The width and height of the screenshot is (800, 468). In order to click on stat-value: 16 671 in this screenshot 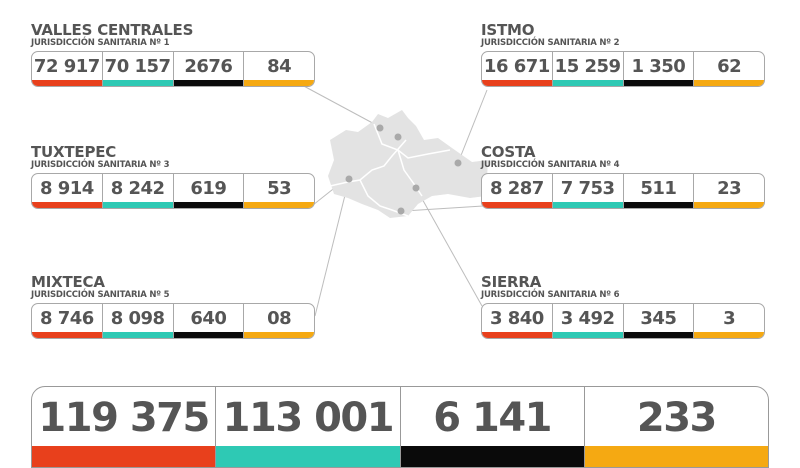, I will do `click(516, 66)`.